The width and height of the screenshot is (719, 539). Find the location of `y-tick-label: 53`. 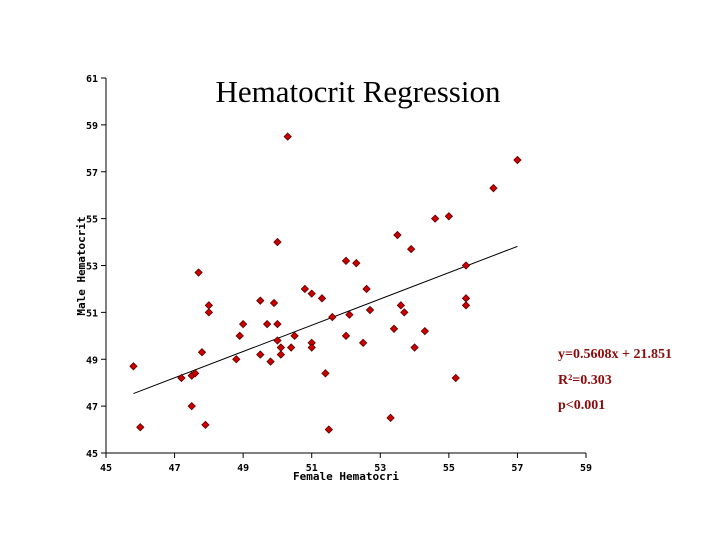

y-tick-label: 53 is located at coordinates (92, 267).